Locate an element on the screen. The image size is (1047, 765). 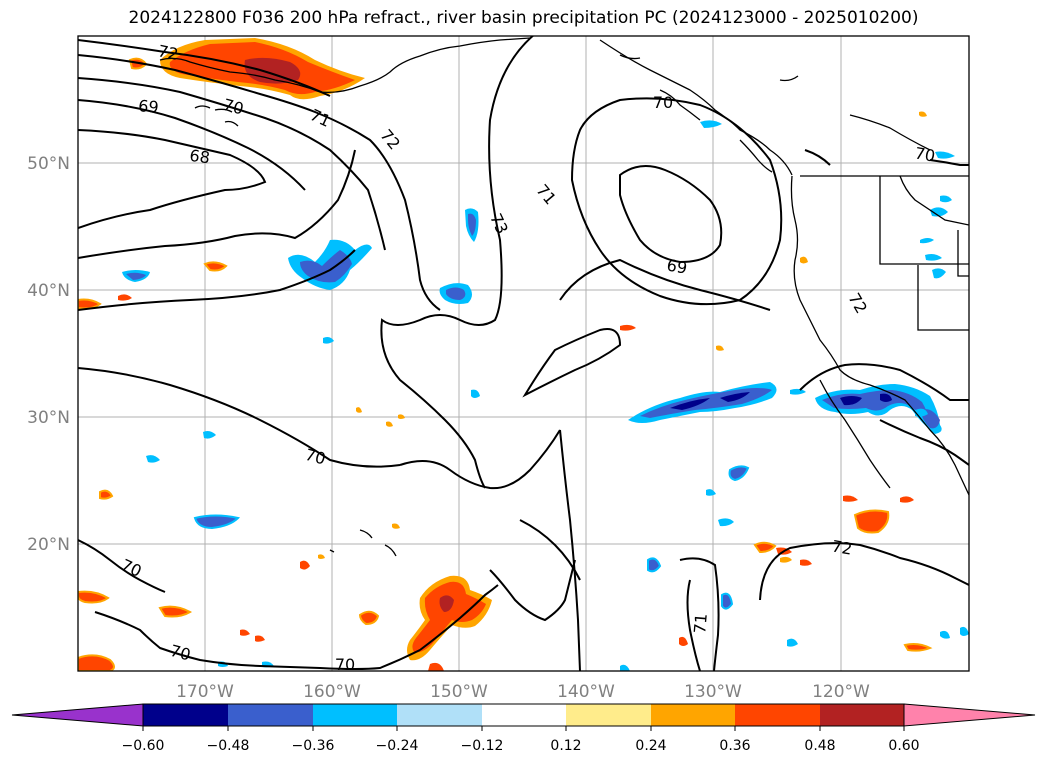
colorbar-tick-label: 0.36 is located at coordinates (734, 746).